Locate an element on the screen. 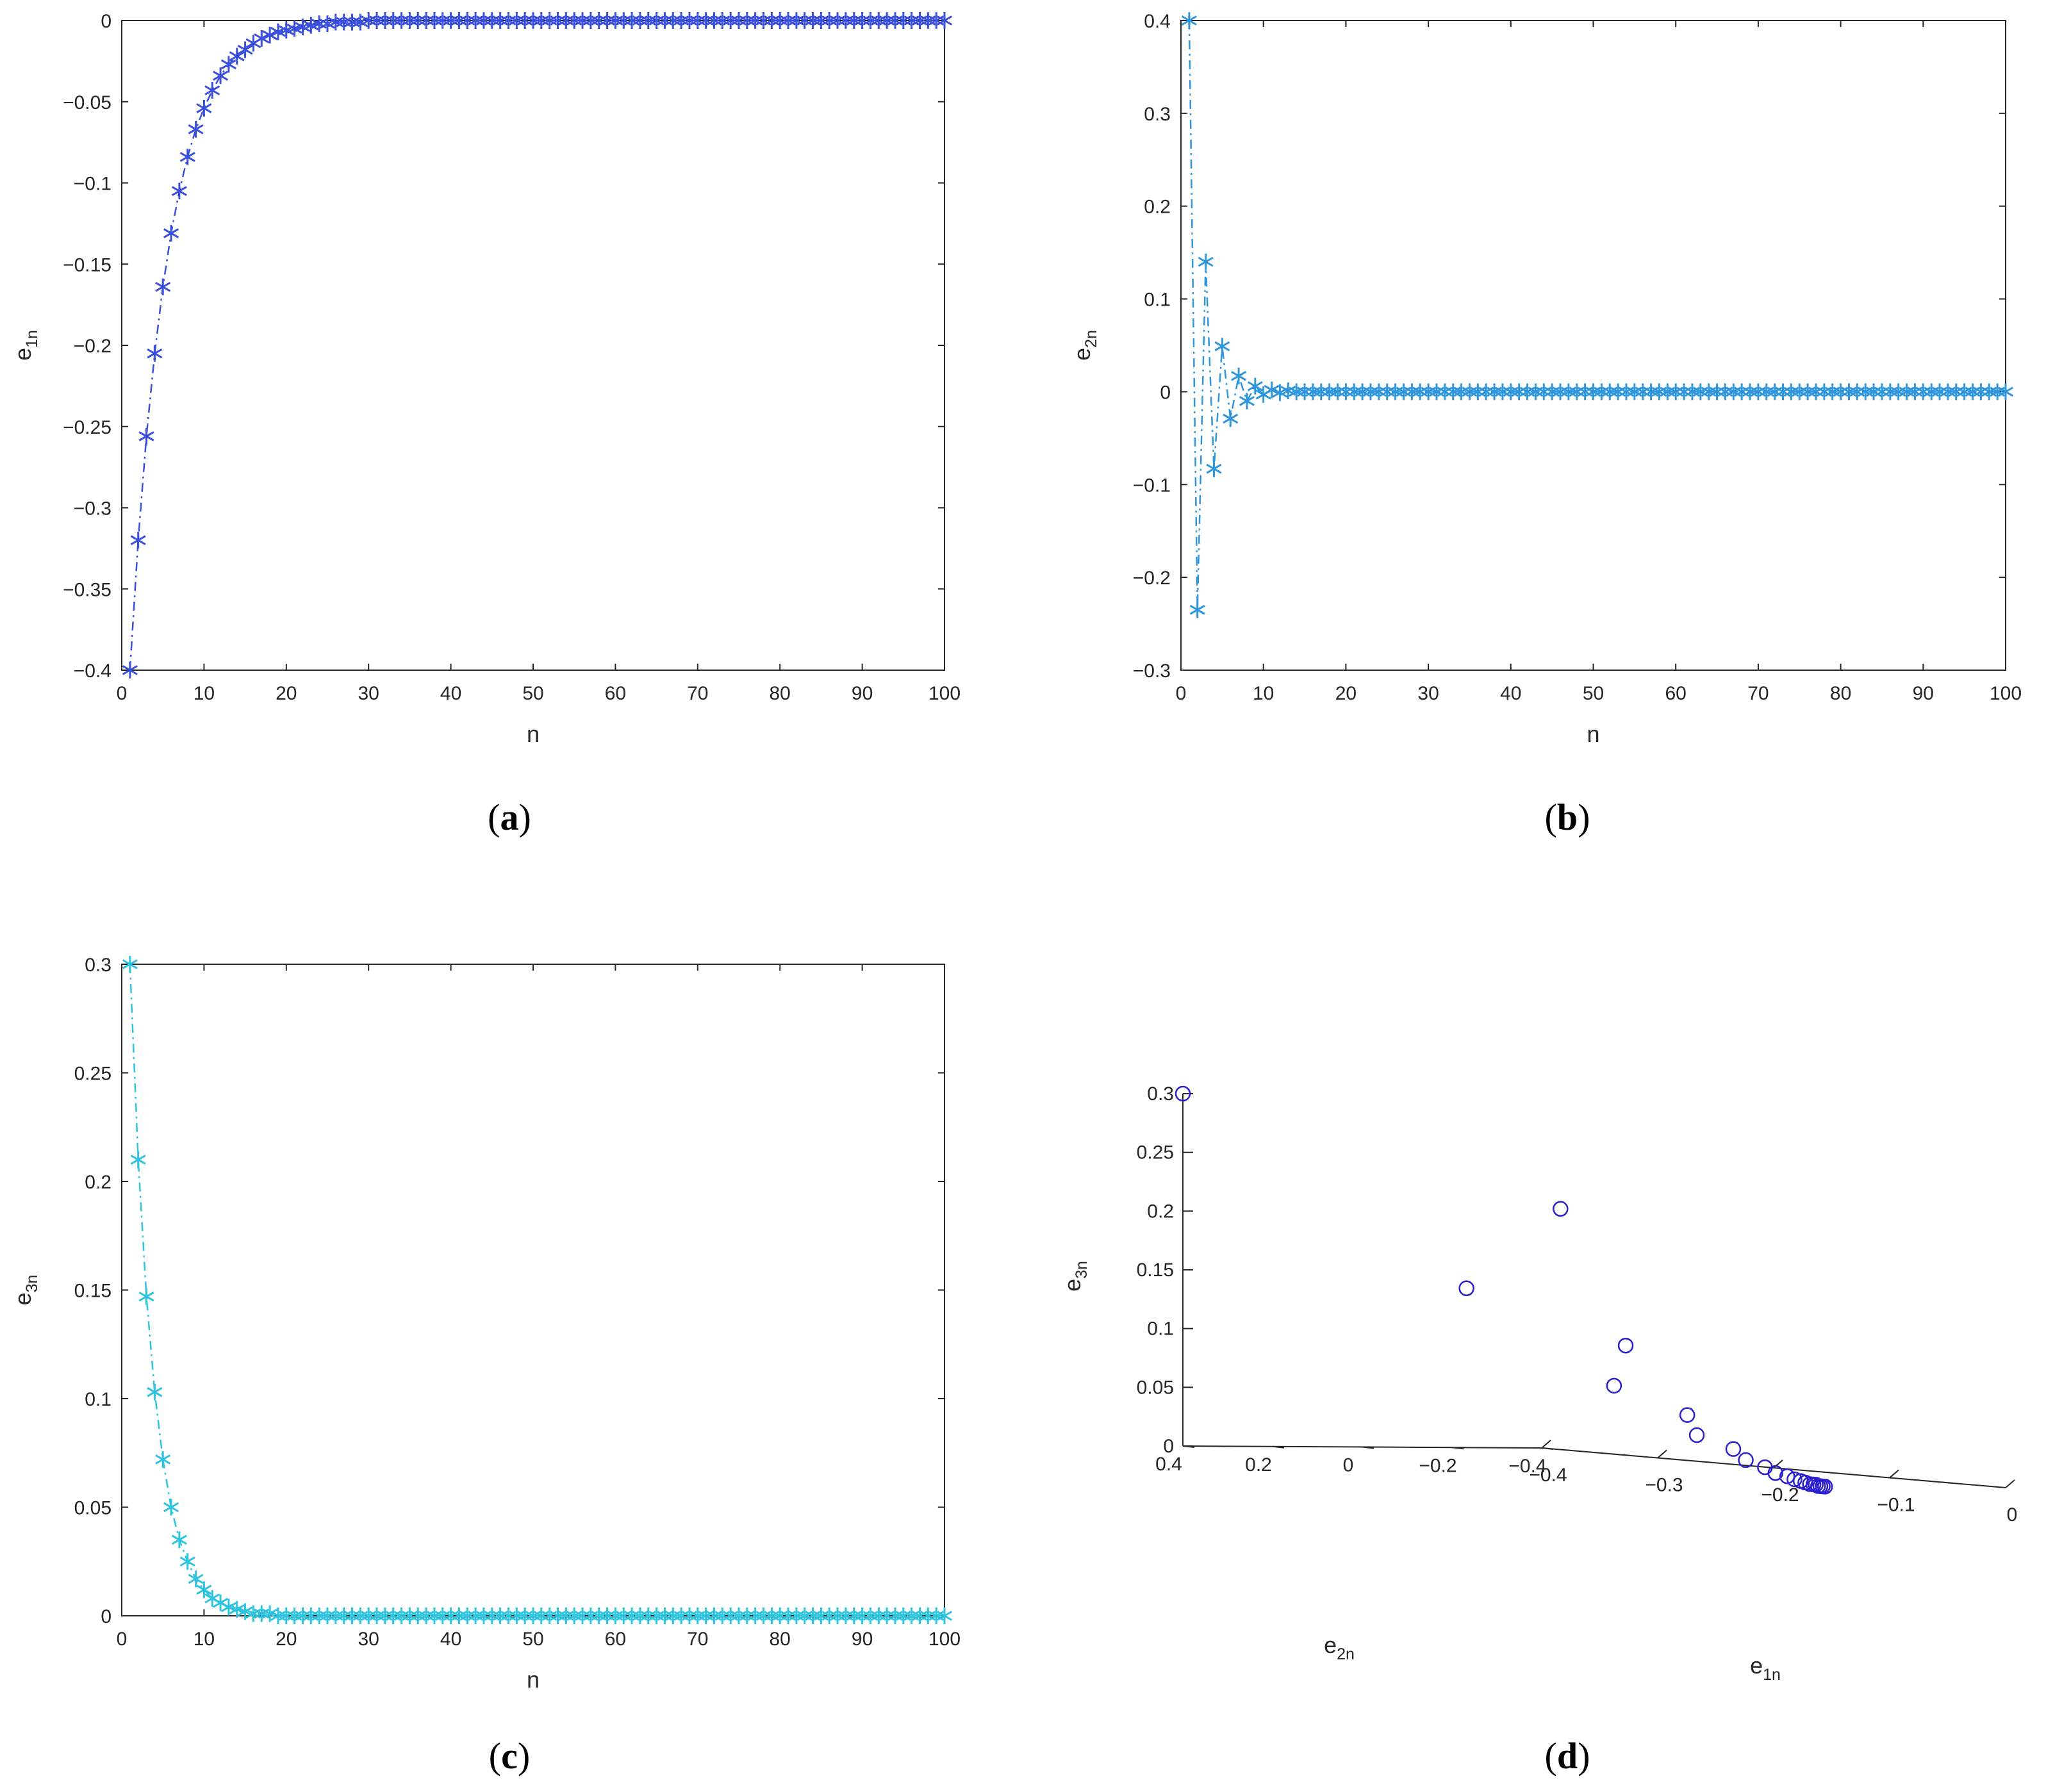 This screenshot has height=1792, width=2046. chart-c-xtick-label: 40 is located at coordinates (450, 1639).